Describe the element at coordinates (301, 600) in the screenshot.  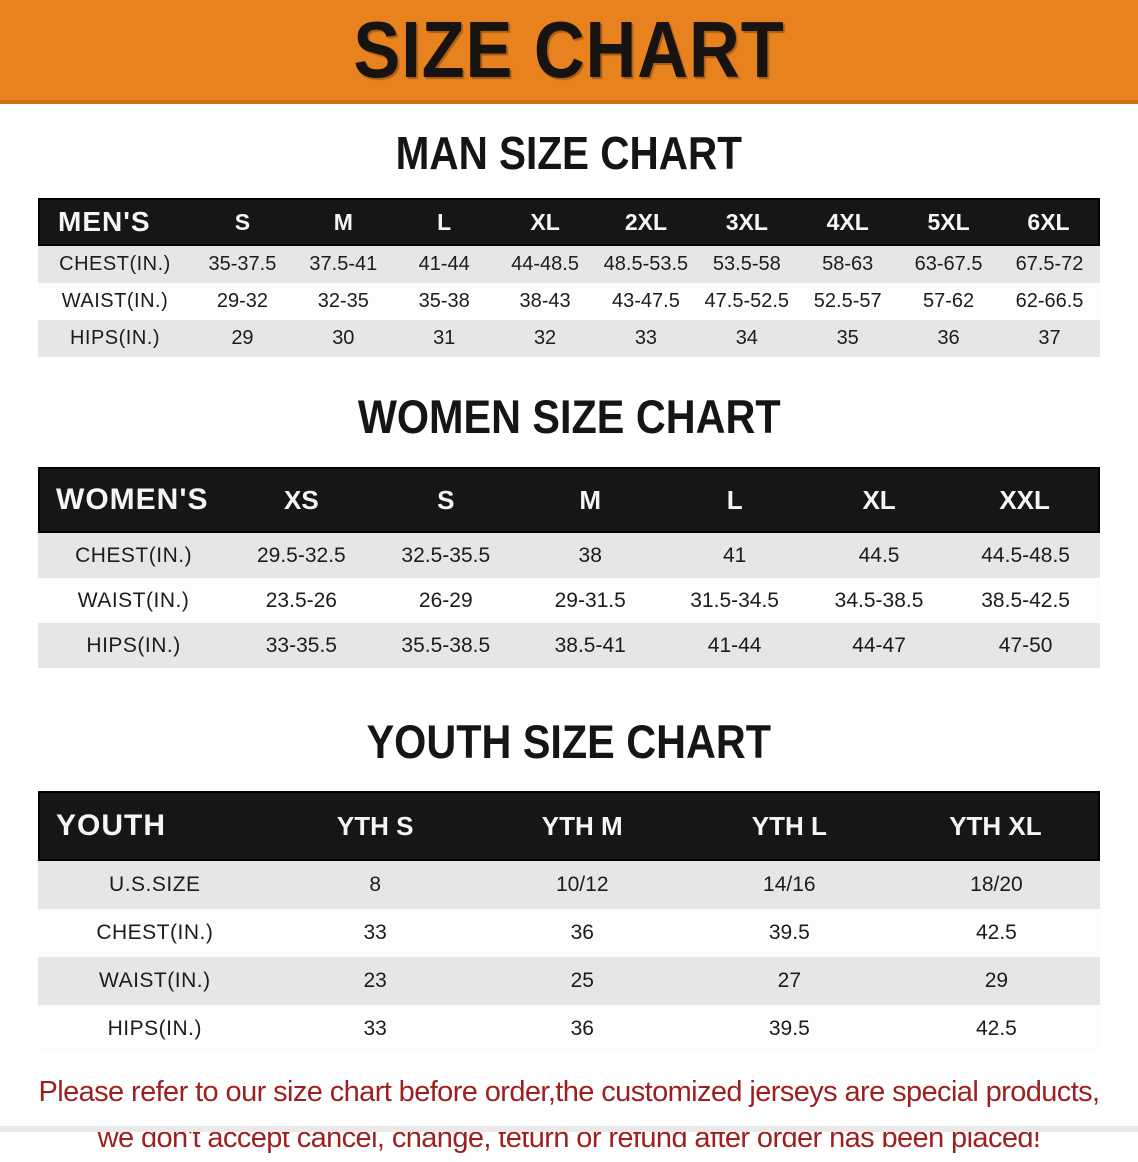
I see `cell: 23.5-26` at that location.